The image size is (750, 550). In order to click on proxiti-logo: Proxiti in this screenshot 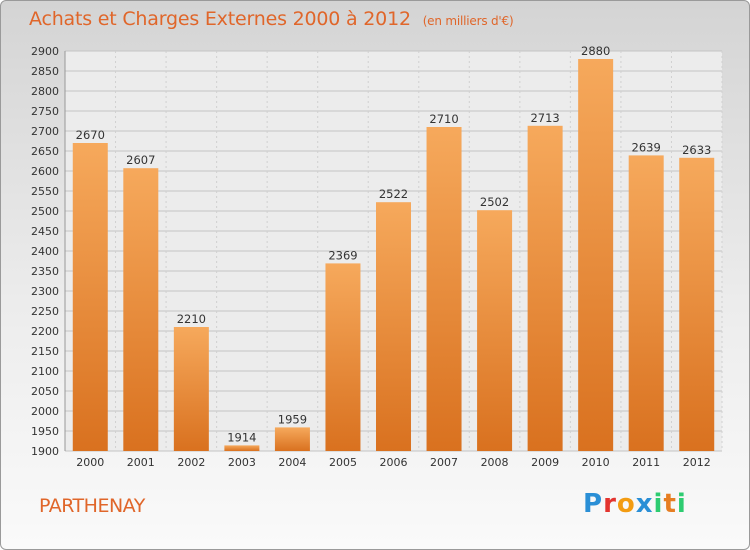, I will do `click(635, 504)`.